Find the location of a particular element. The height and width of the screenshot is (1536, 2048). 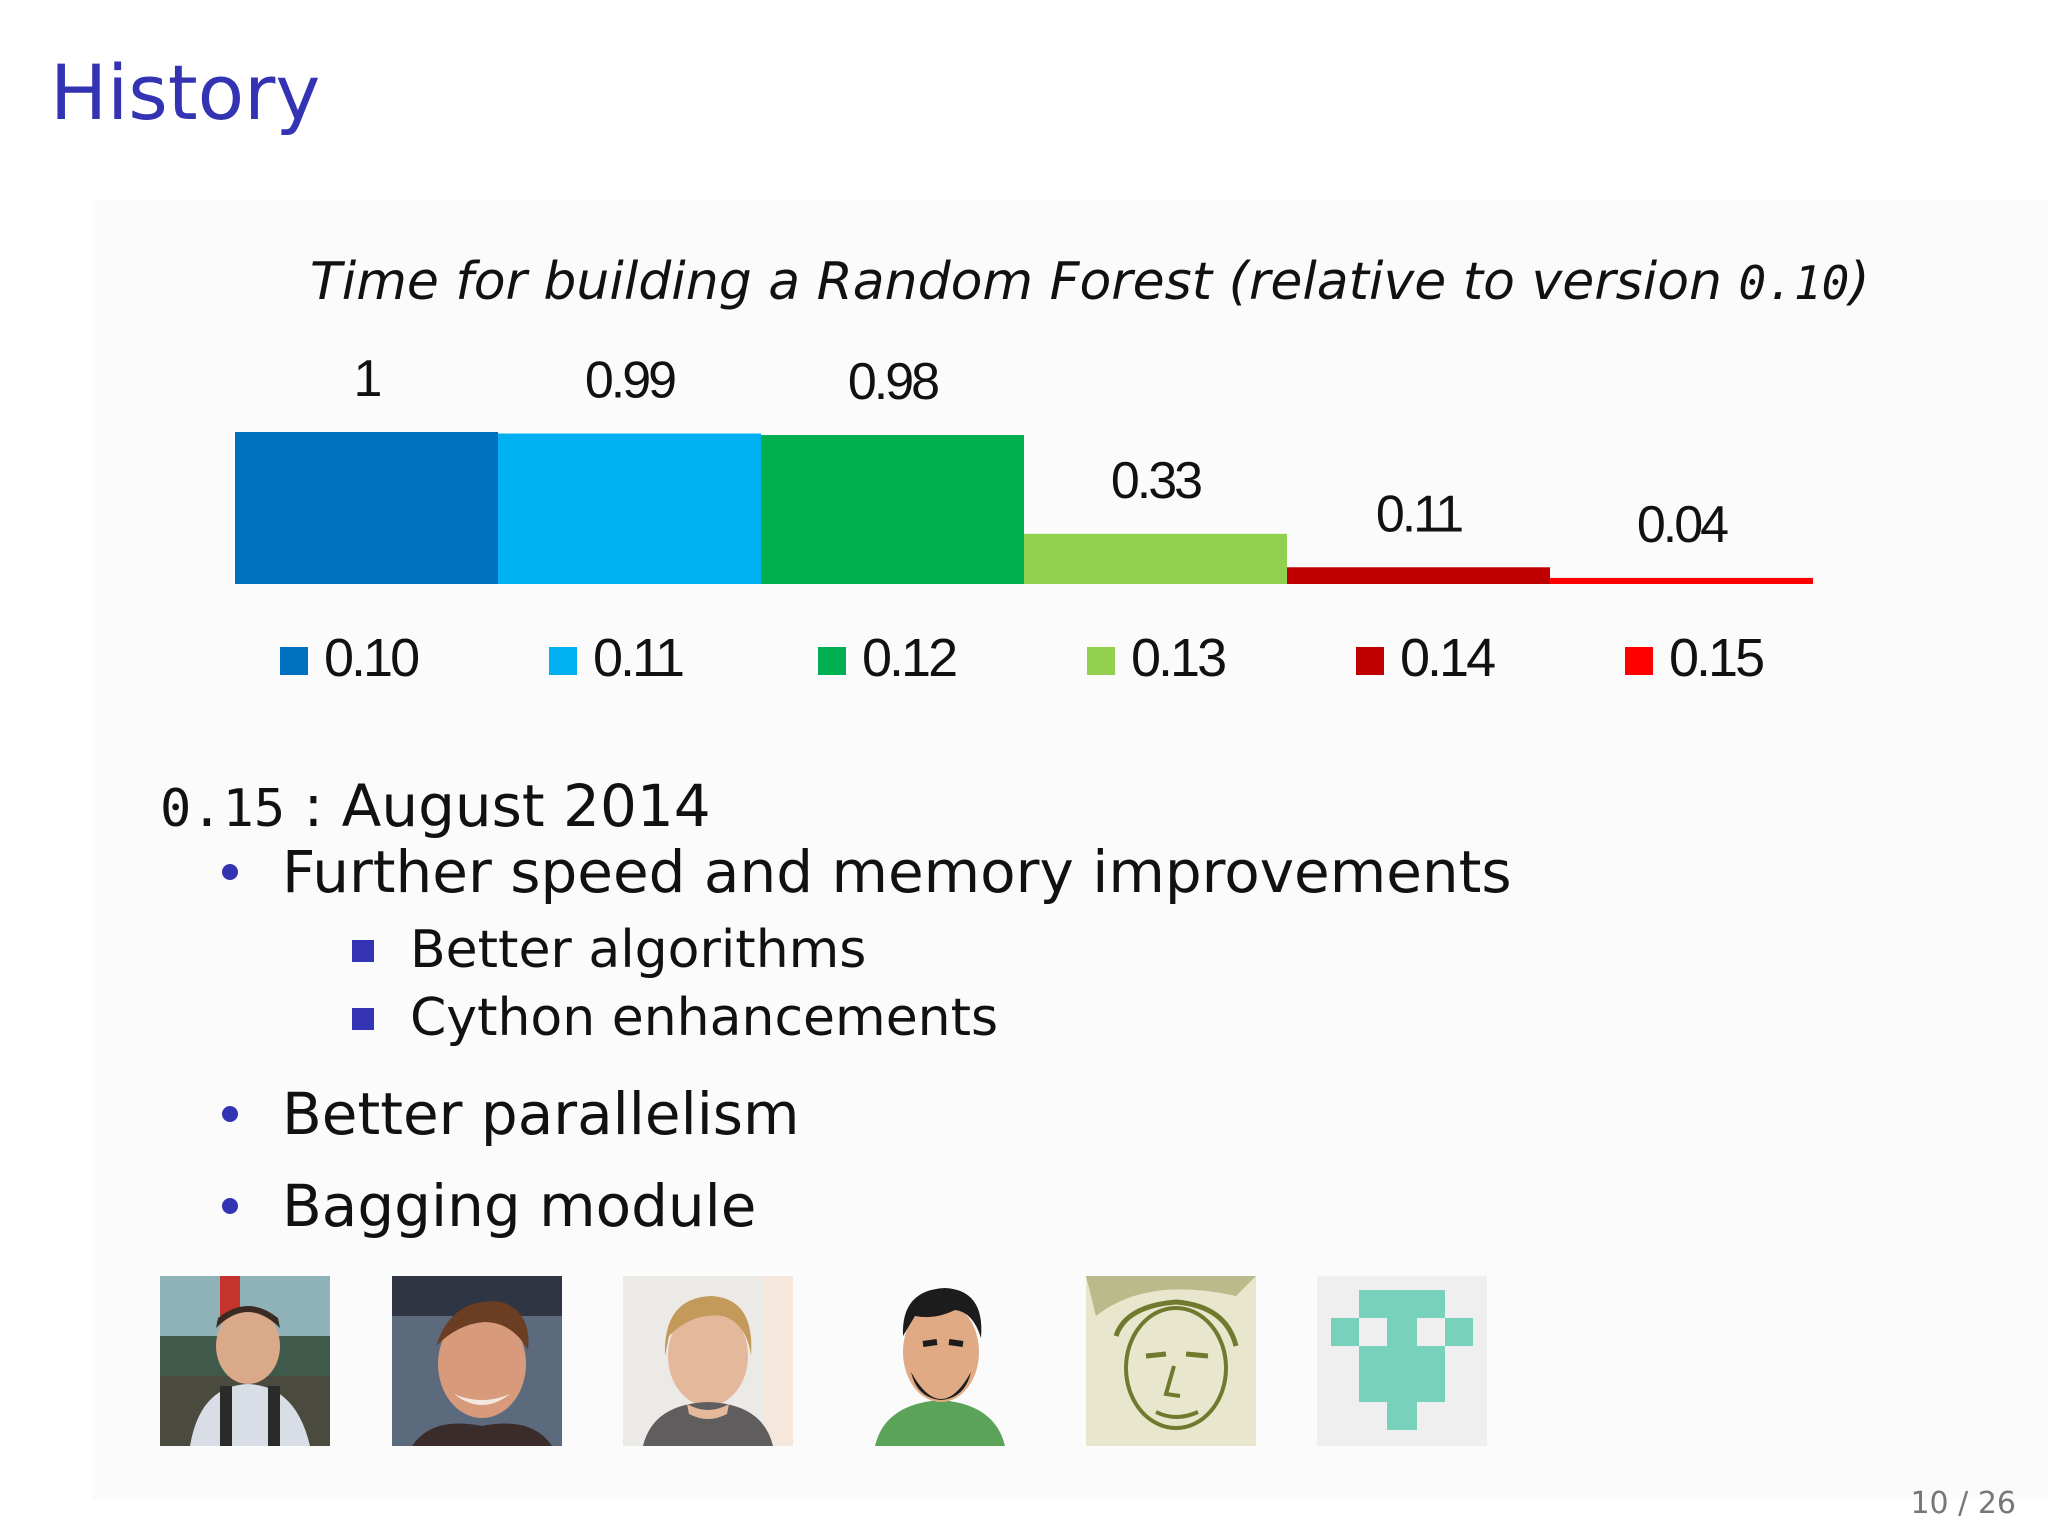

legend-swatch-0.13 is located at coordinates (1101, 661).